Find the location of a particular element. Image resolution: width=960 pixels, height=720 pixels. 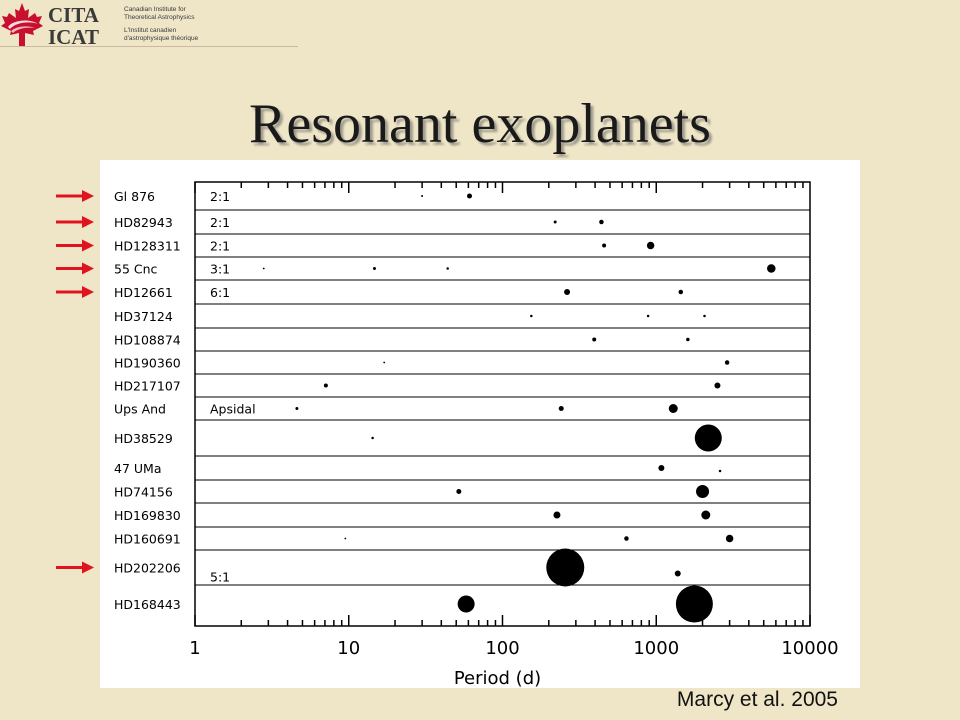

system-label: HD74156 is located at coordinates (143, 492).